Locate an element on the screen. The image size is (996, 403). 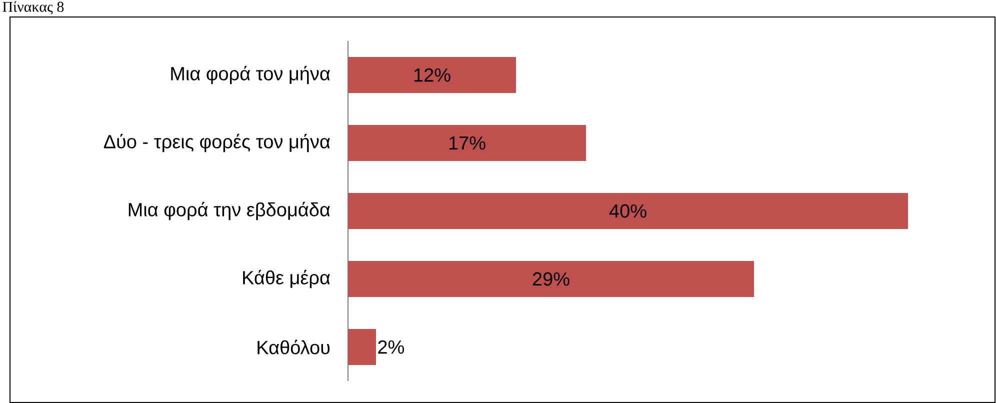
data-label: 17% is located at coordinates (467, 143).